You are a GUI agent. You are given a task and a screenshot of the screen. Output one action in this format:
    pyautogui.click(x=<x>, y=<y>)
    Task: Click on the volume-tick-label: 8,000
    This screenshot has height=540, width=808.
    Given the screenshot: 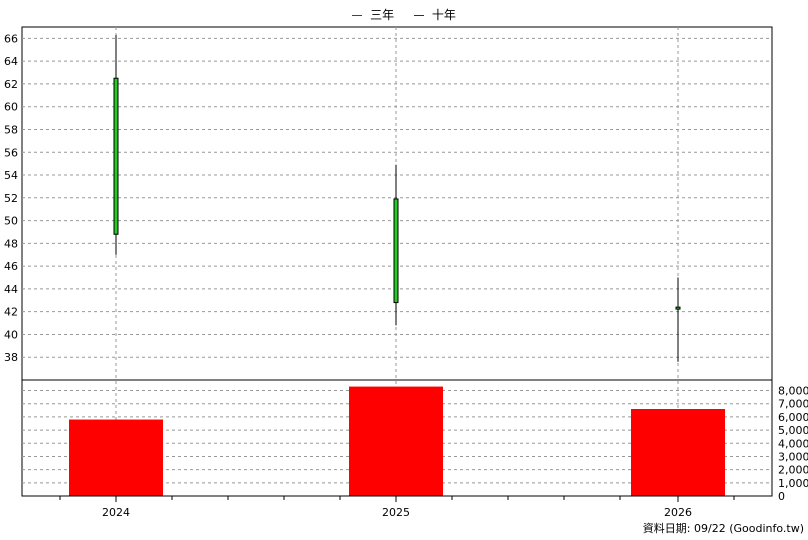 What is the action you would take?
    pyautogui.click(x=793, y=391)
    